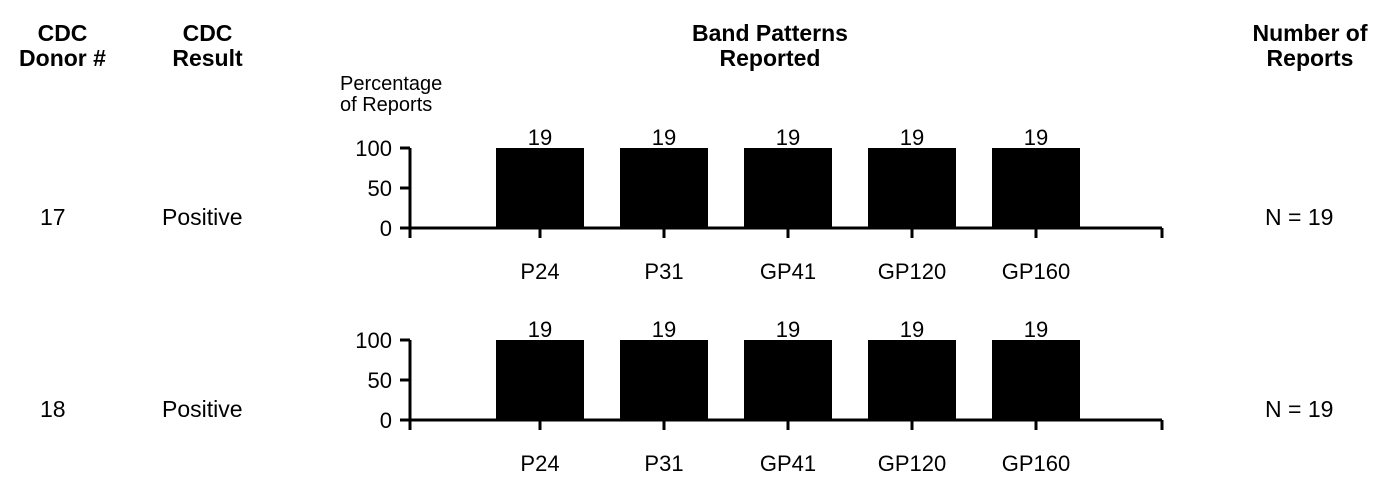 Image resolution: width=1395 pixels, height=486 pixels. What do you see at coordinates (53, 409) in the screenshot?
I see `donor-number: 18` at bounding box center [53, 409].